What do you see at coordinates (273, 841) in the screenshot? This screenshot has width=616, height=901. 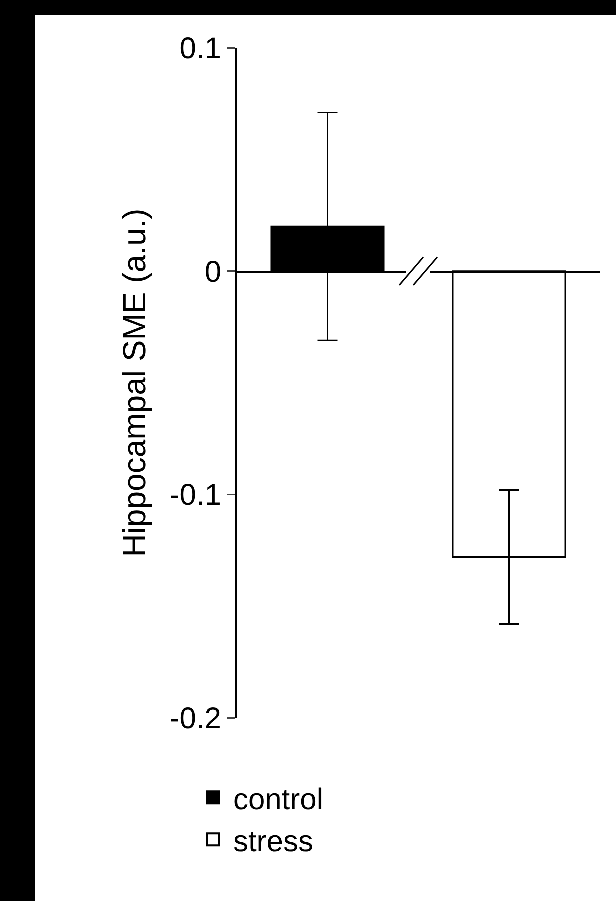 I see `legend-label: stress` at bounding box center [273, 841].